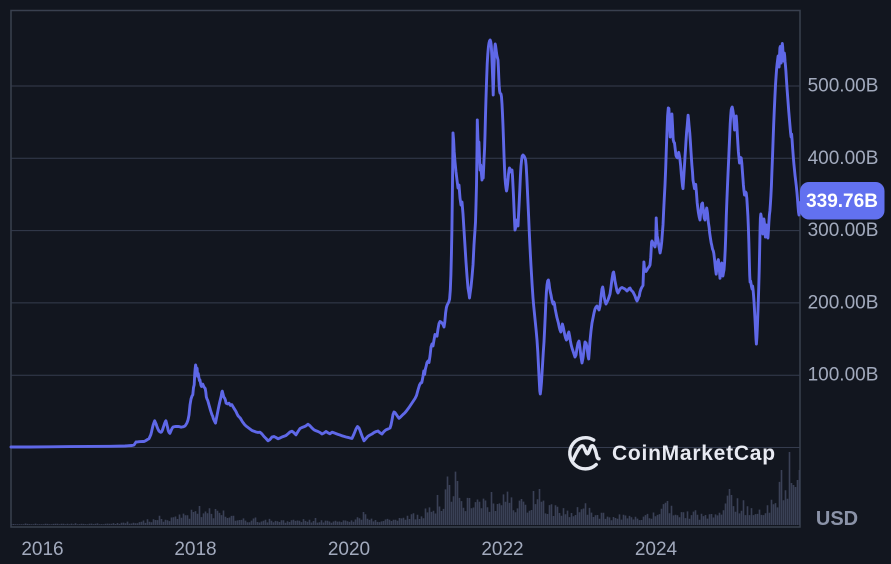 The image size is (891, 564). Describe the element at coordinates (842, 201) in the screenshot. I see `svg-text: 339.76B` at that location.